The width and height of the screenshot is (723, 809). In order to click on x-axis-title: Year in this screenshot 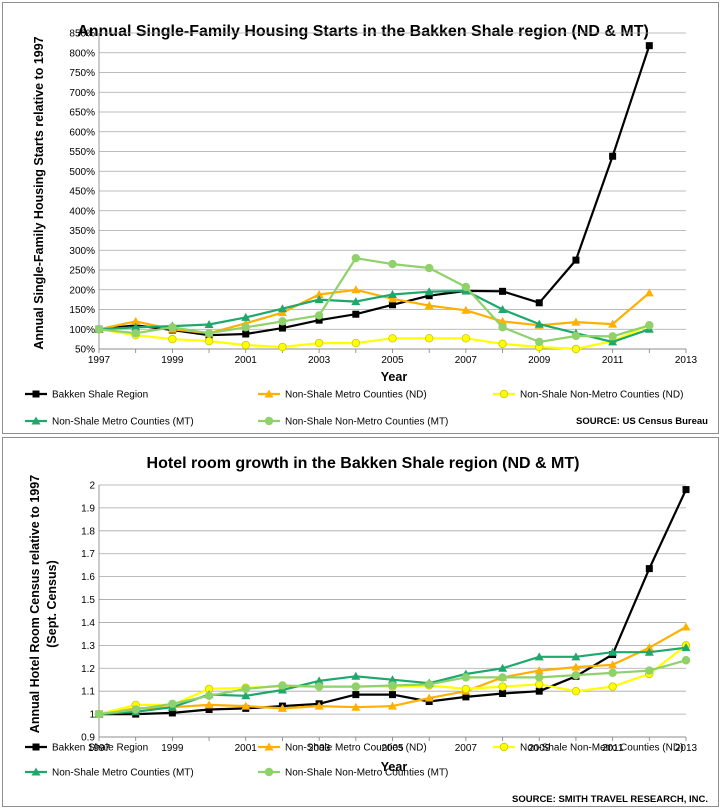, I will do `click(394, 767)`.